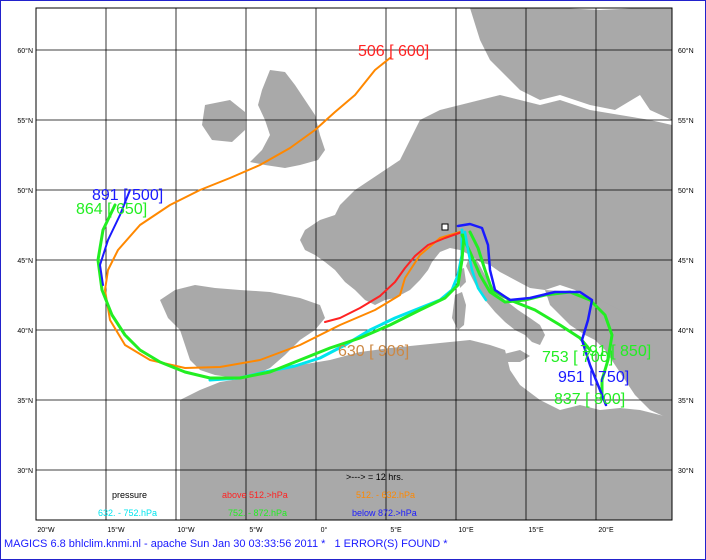  What do you see at coordinates (505, 300) in the screenshot?
I see `land-italy` at bounding box center [505, 300].